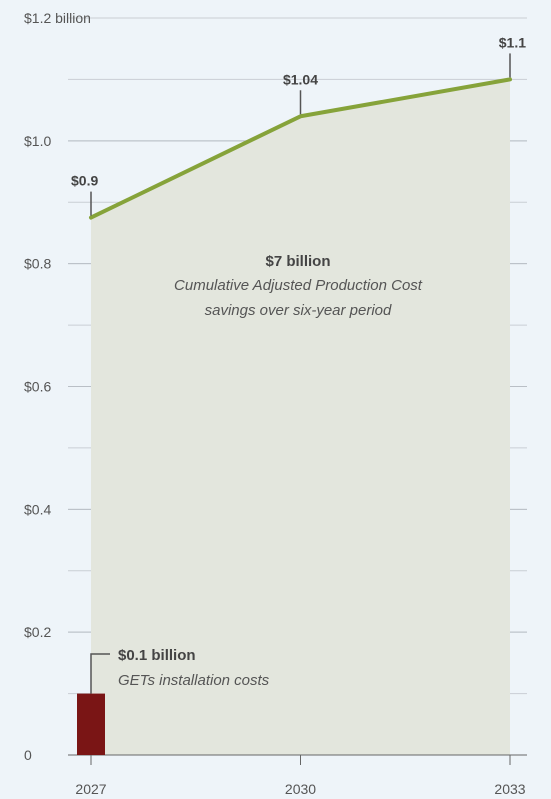  Describe the element at coordinates (509, 789) in the screenshot. I see `x-tick-label: 2033` at that location.